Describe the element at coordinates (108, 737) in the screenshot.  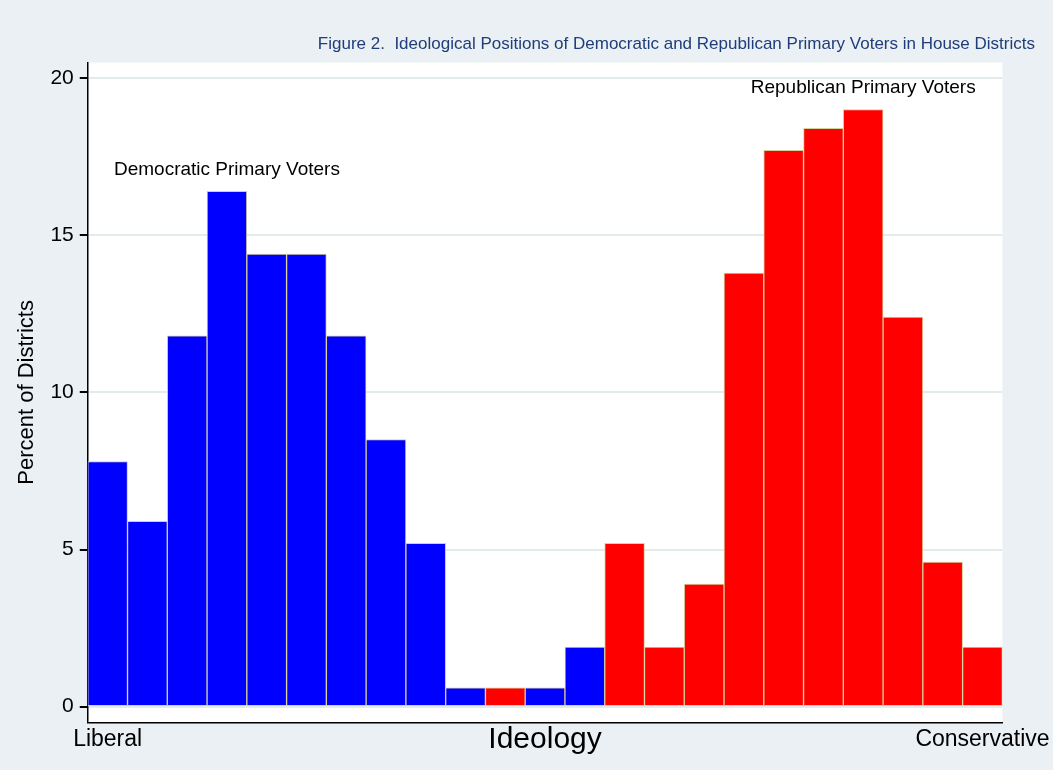
I see `x-tick-label: Liberal` at that location.